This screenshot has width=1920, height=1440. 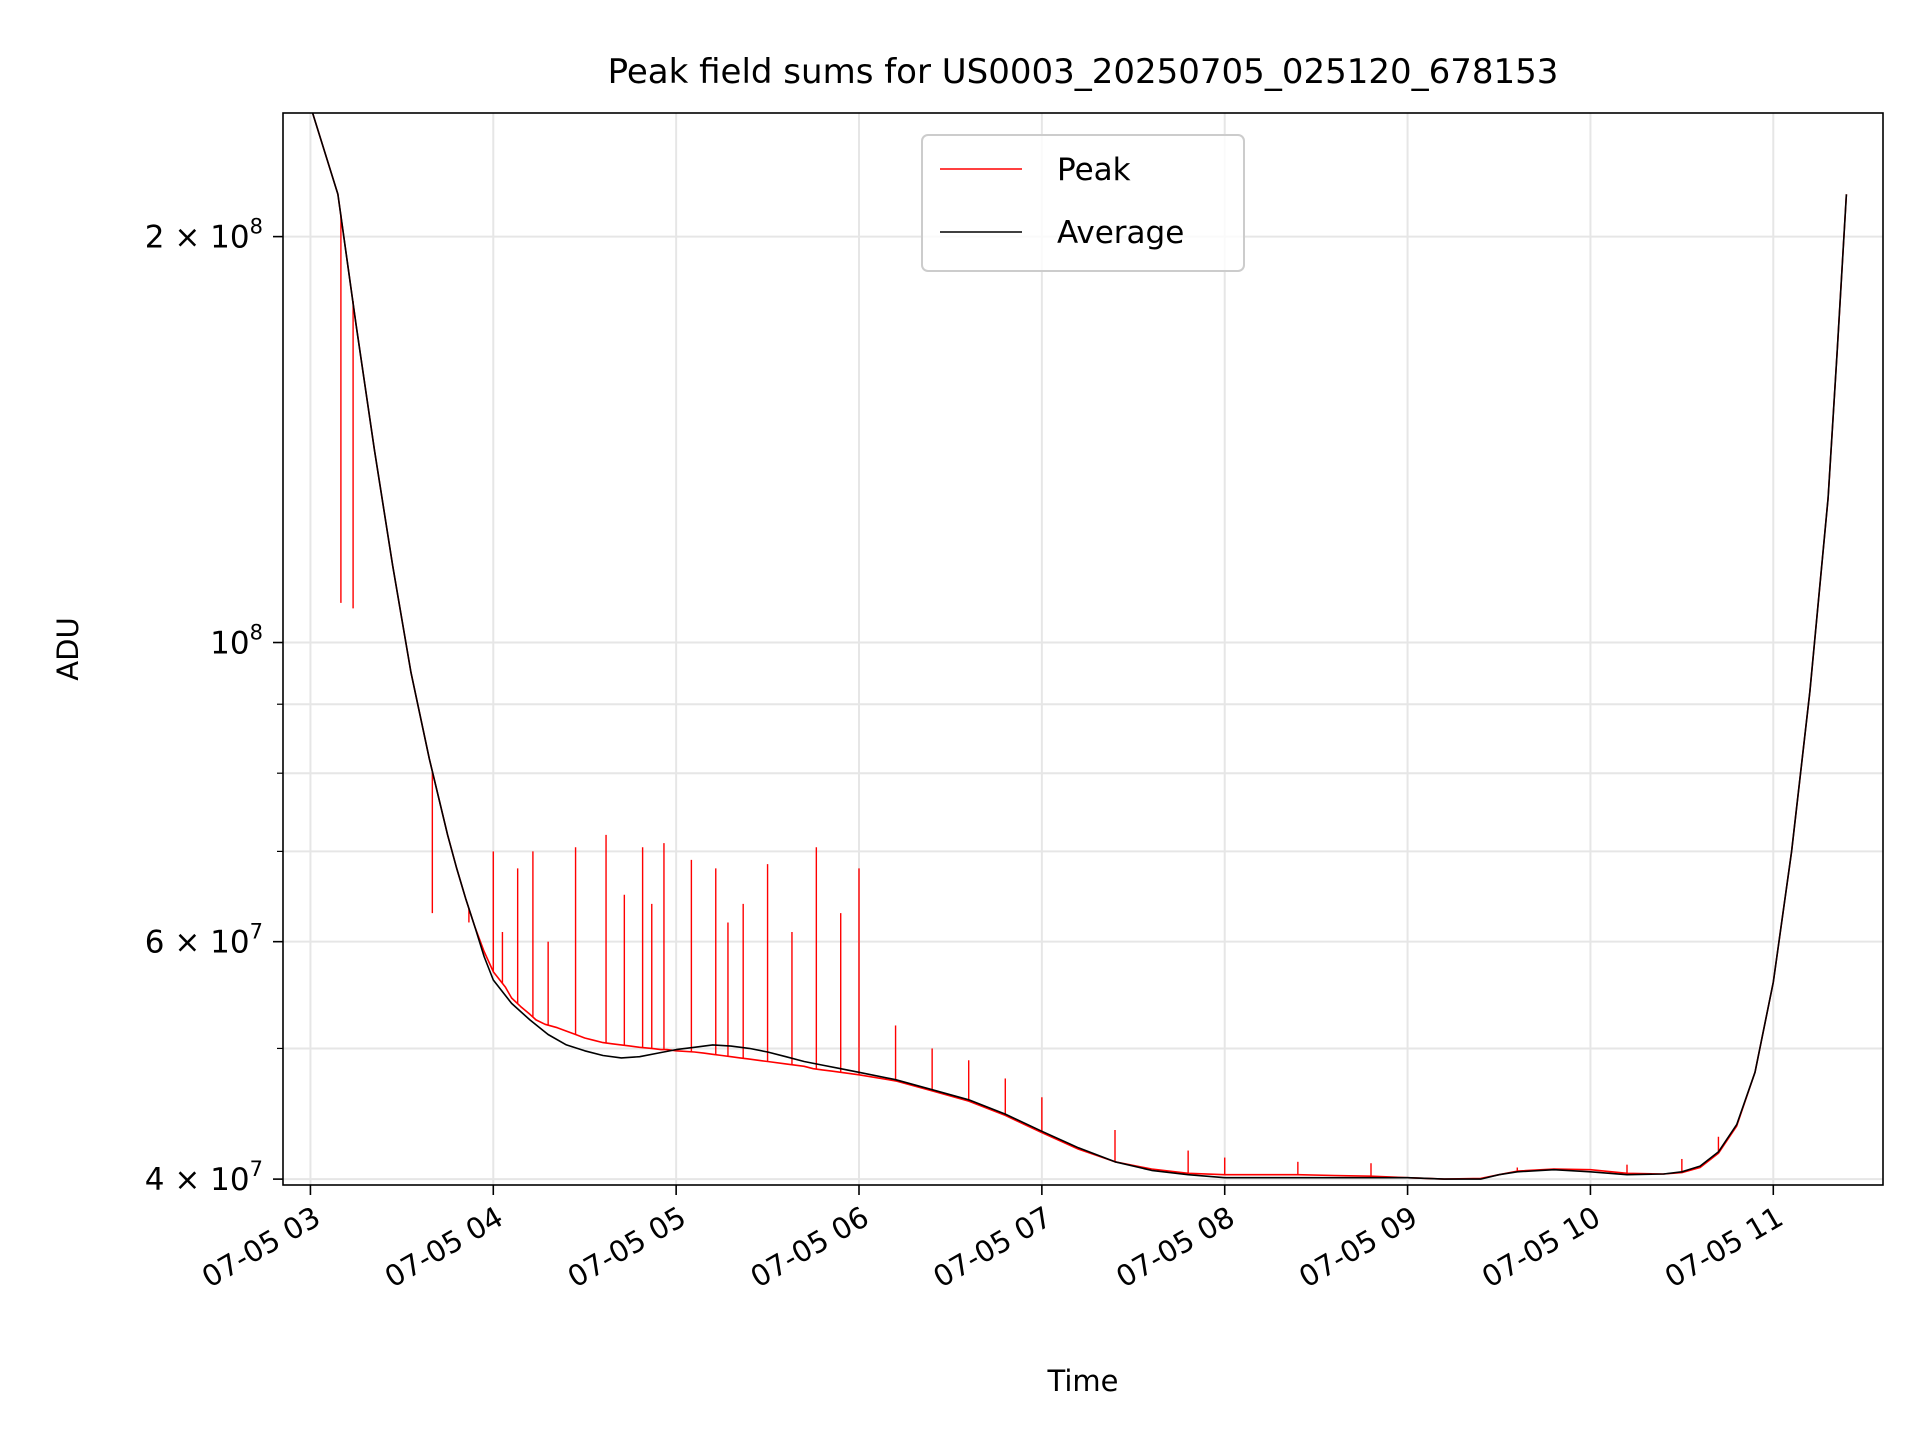 I want to click on y-tick-label: 6 × 107, so click(x=204, y=940).